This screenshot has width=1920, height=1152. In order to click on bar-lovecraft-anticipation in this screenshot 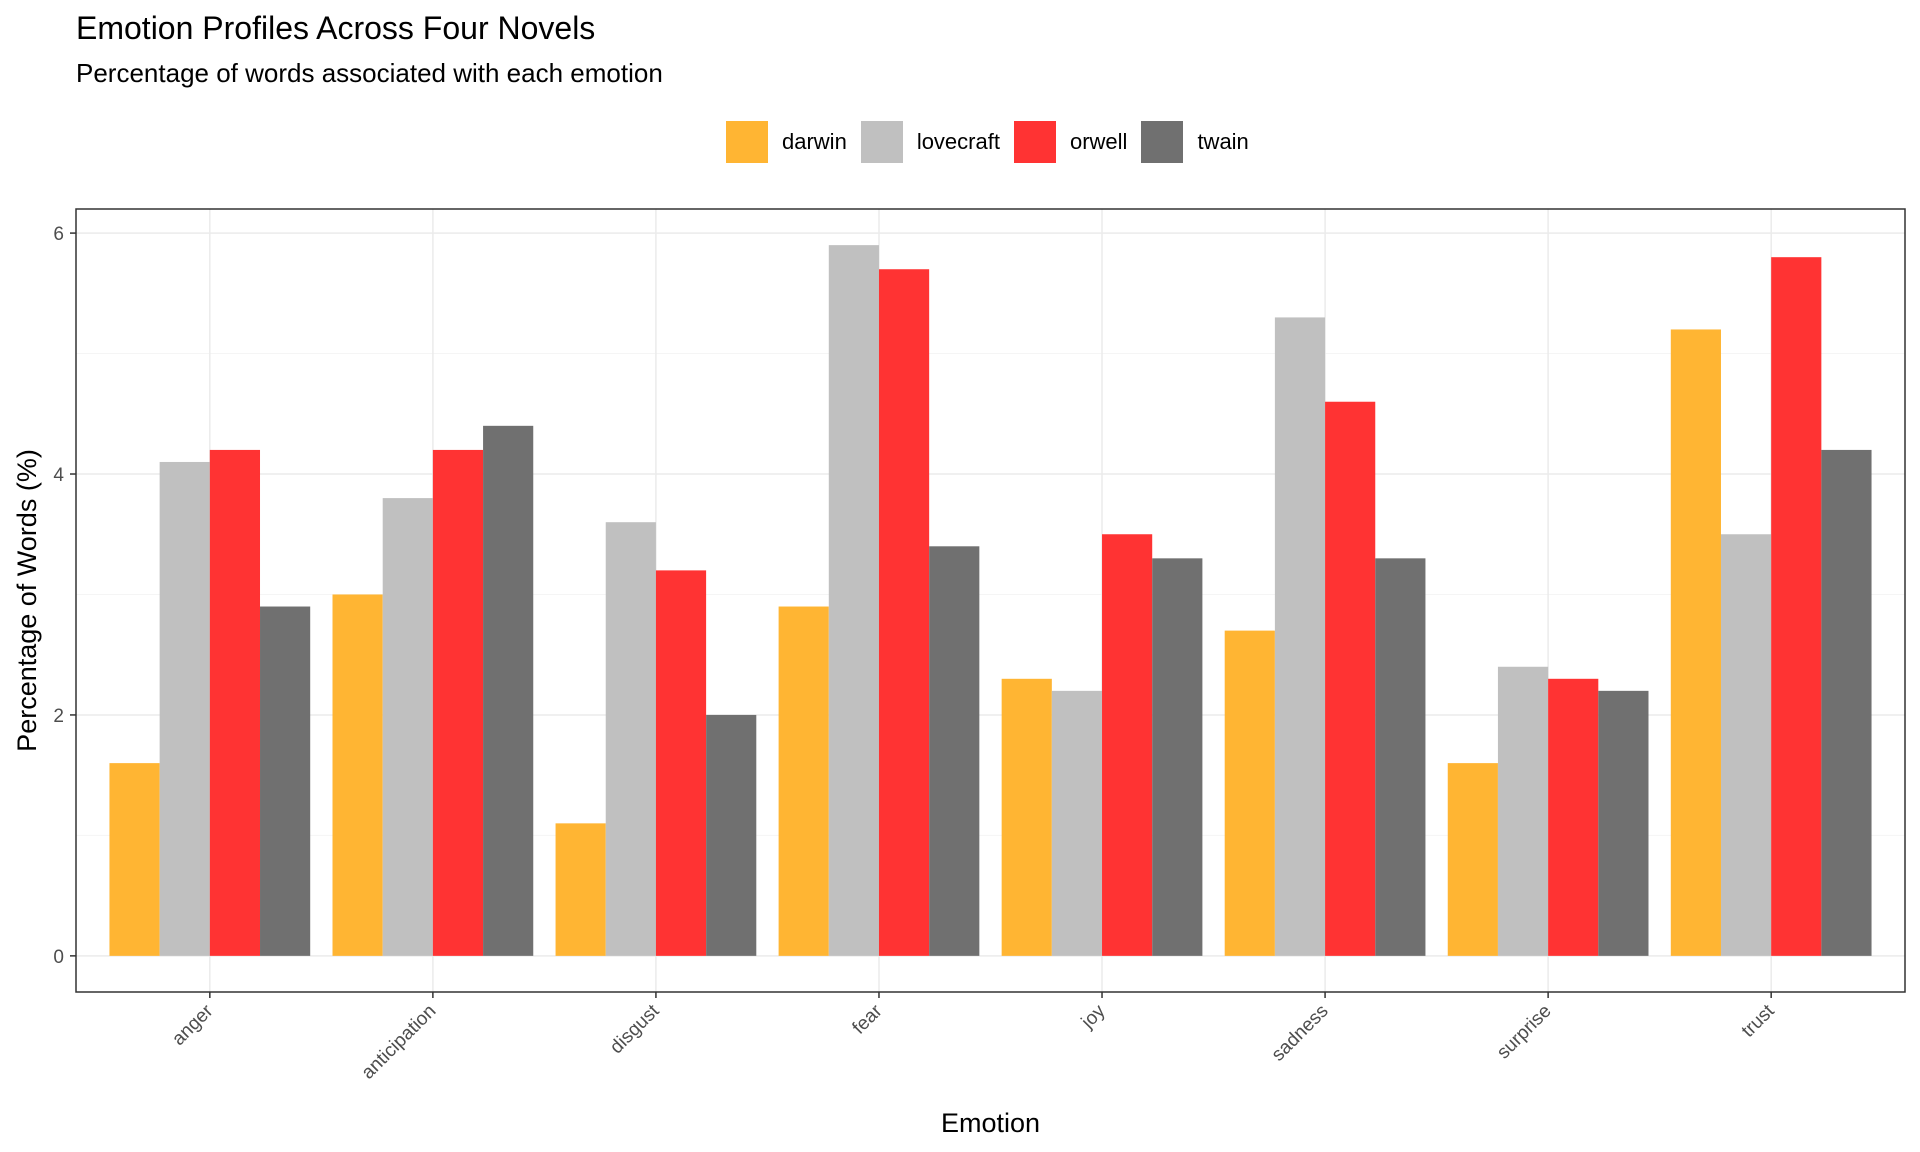, I will do `click(407, 727)`.